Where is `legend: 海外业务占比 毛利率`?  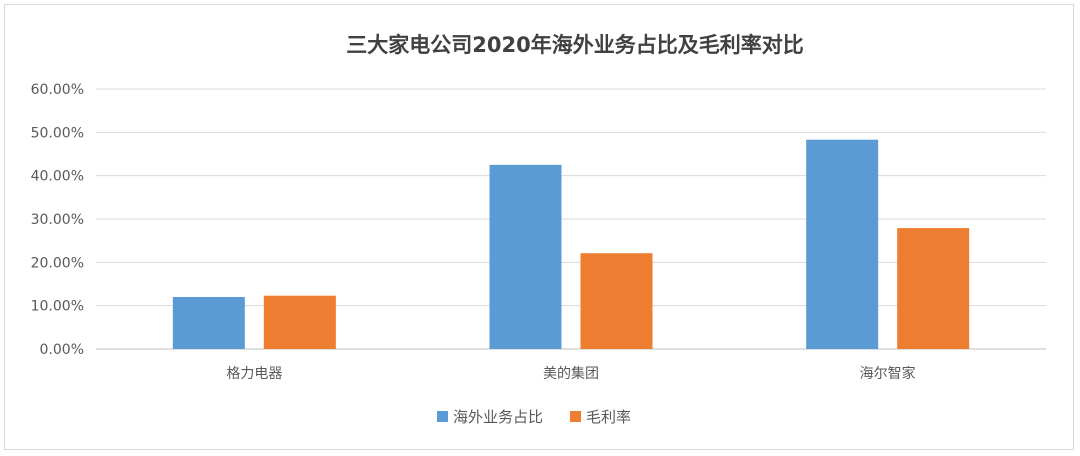 legend: 海外业务占比 毛利率 is located at coordinates (534, 417).